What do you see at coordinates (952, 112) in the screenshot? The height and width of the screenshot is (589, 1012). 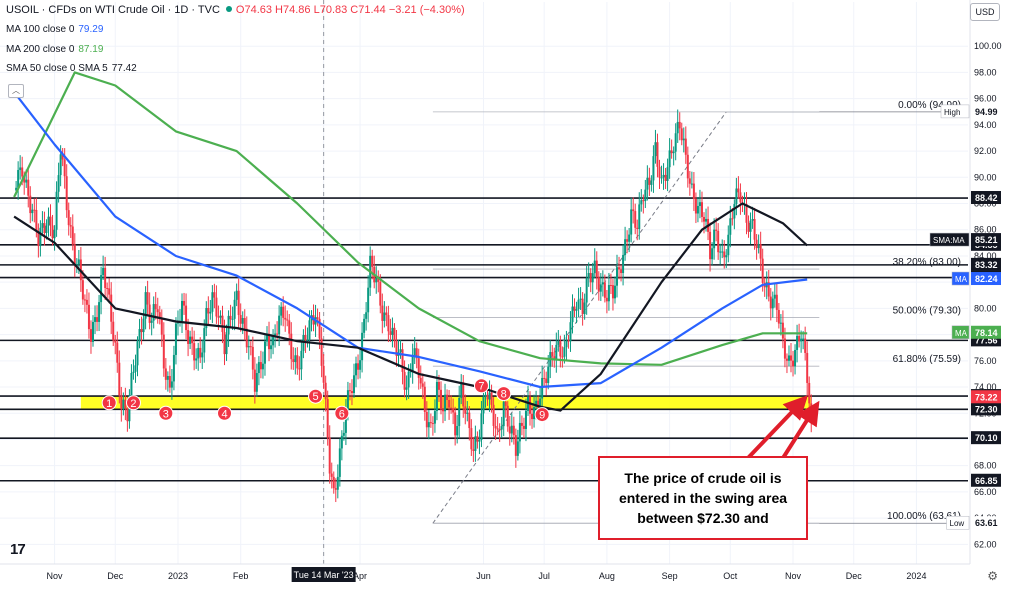 I see `price-tag-label: High` at bounding box center [952, 112].